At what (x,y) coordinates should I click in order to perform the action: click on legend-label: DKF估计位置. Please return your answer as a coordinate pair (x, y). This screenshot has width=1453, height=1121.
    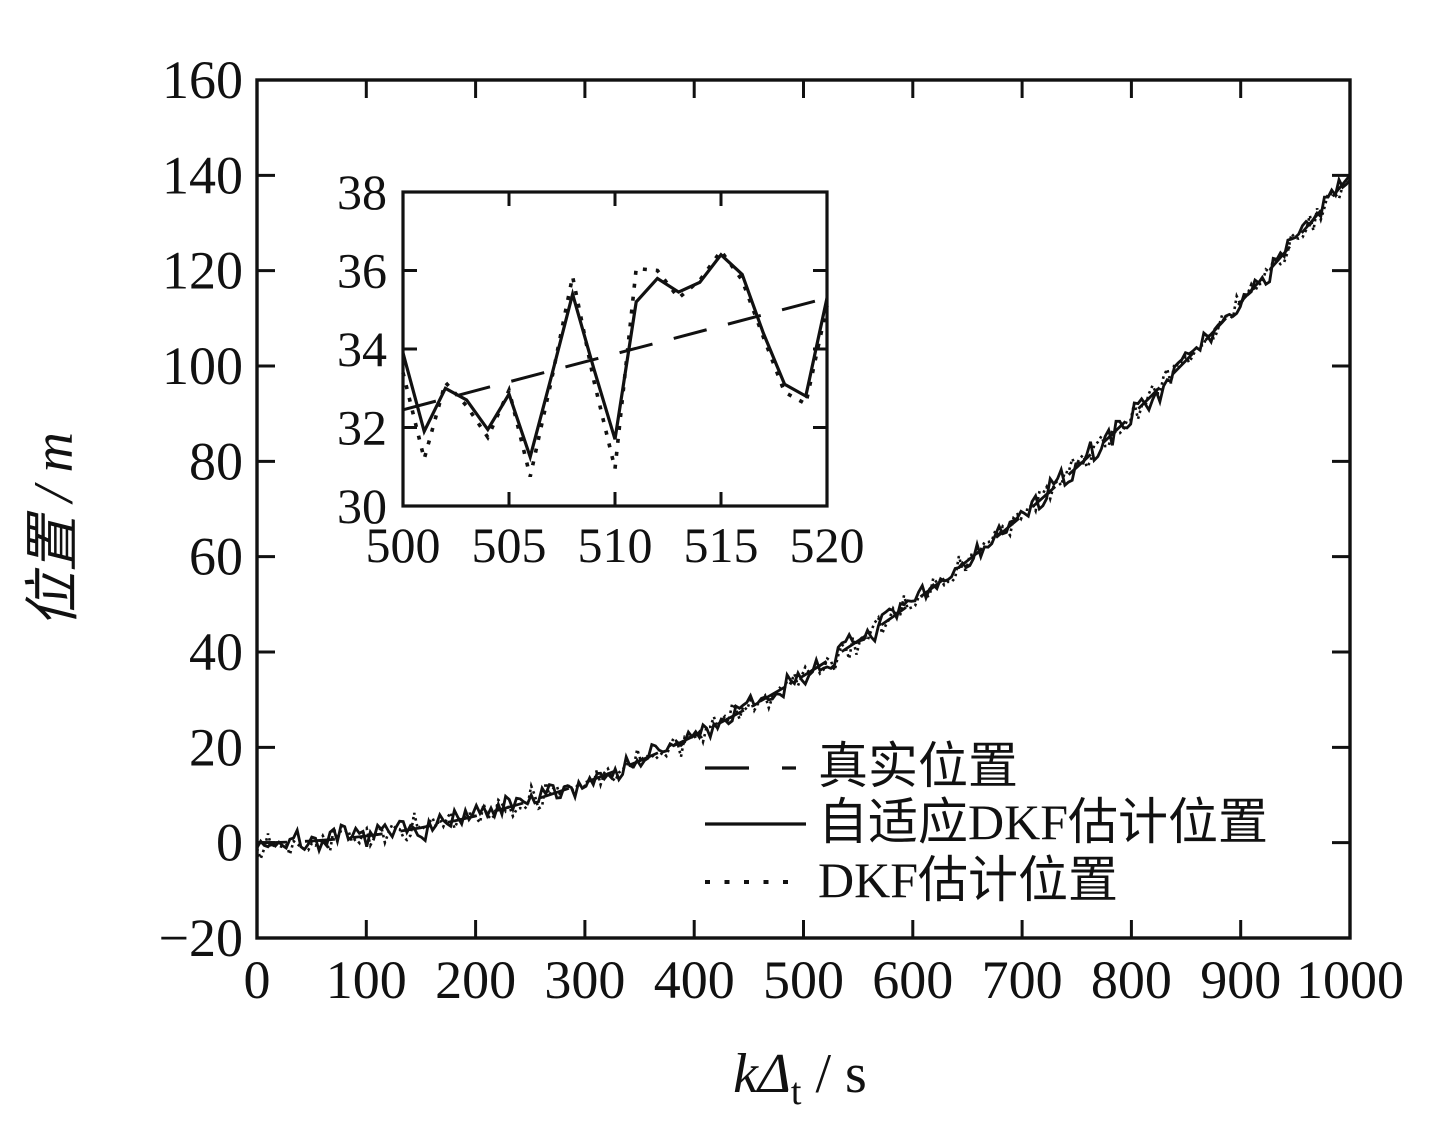
    Looking at the image, I should click on (968, 880).